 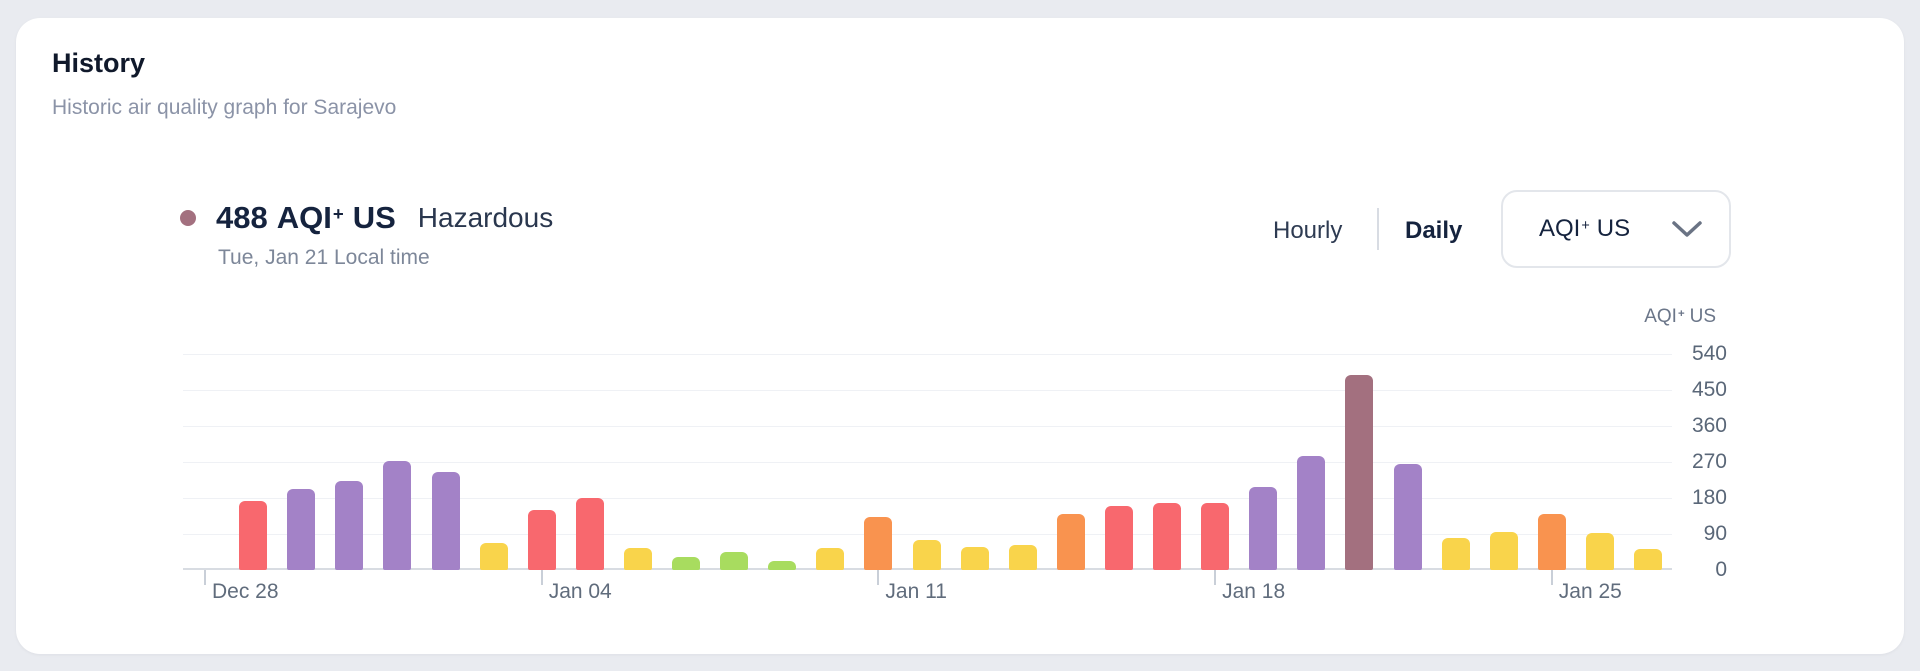 I want to click on x-tick-label: Jan 25, so click(x=1590, y=591).